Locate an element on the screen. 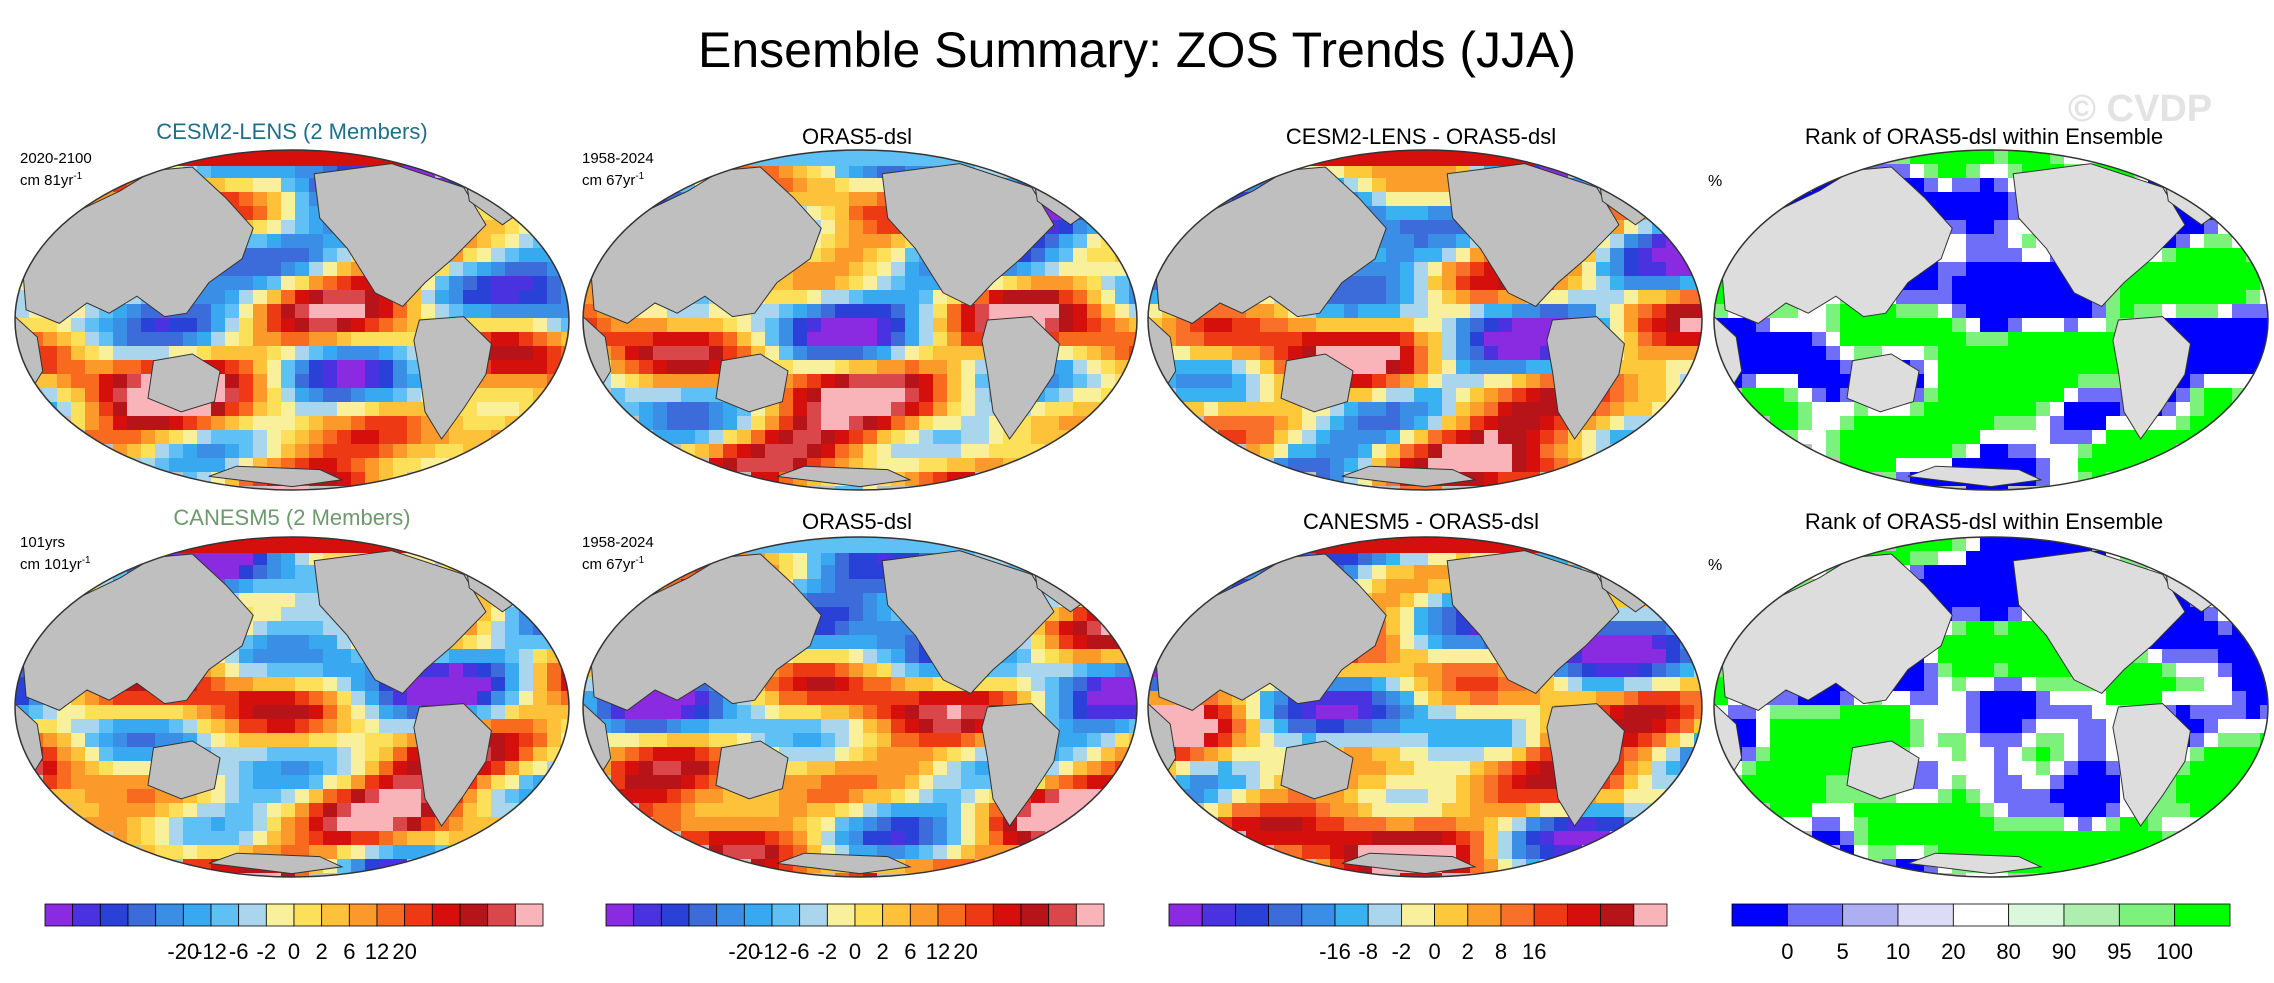  map-panel-r1-c3-outline is located at coordinates (1425, 320).